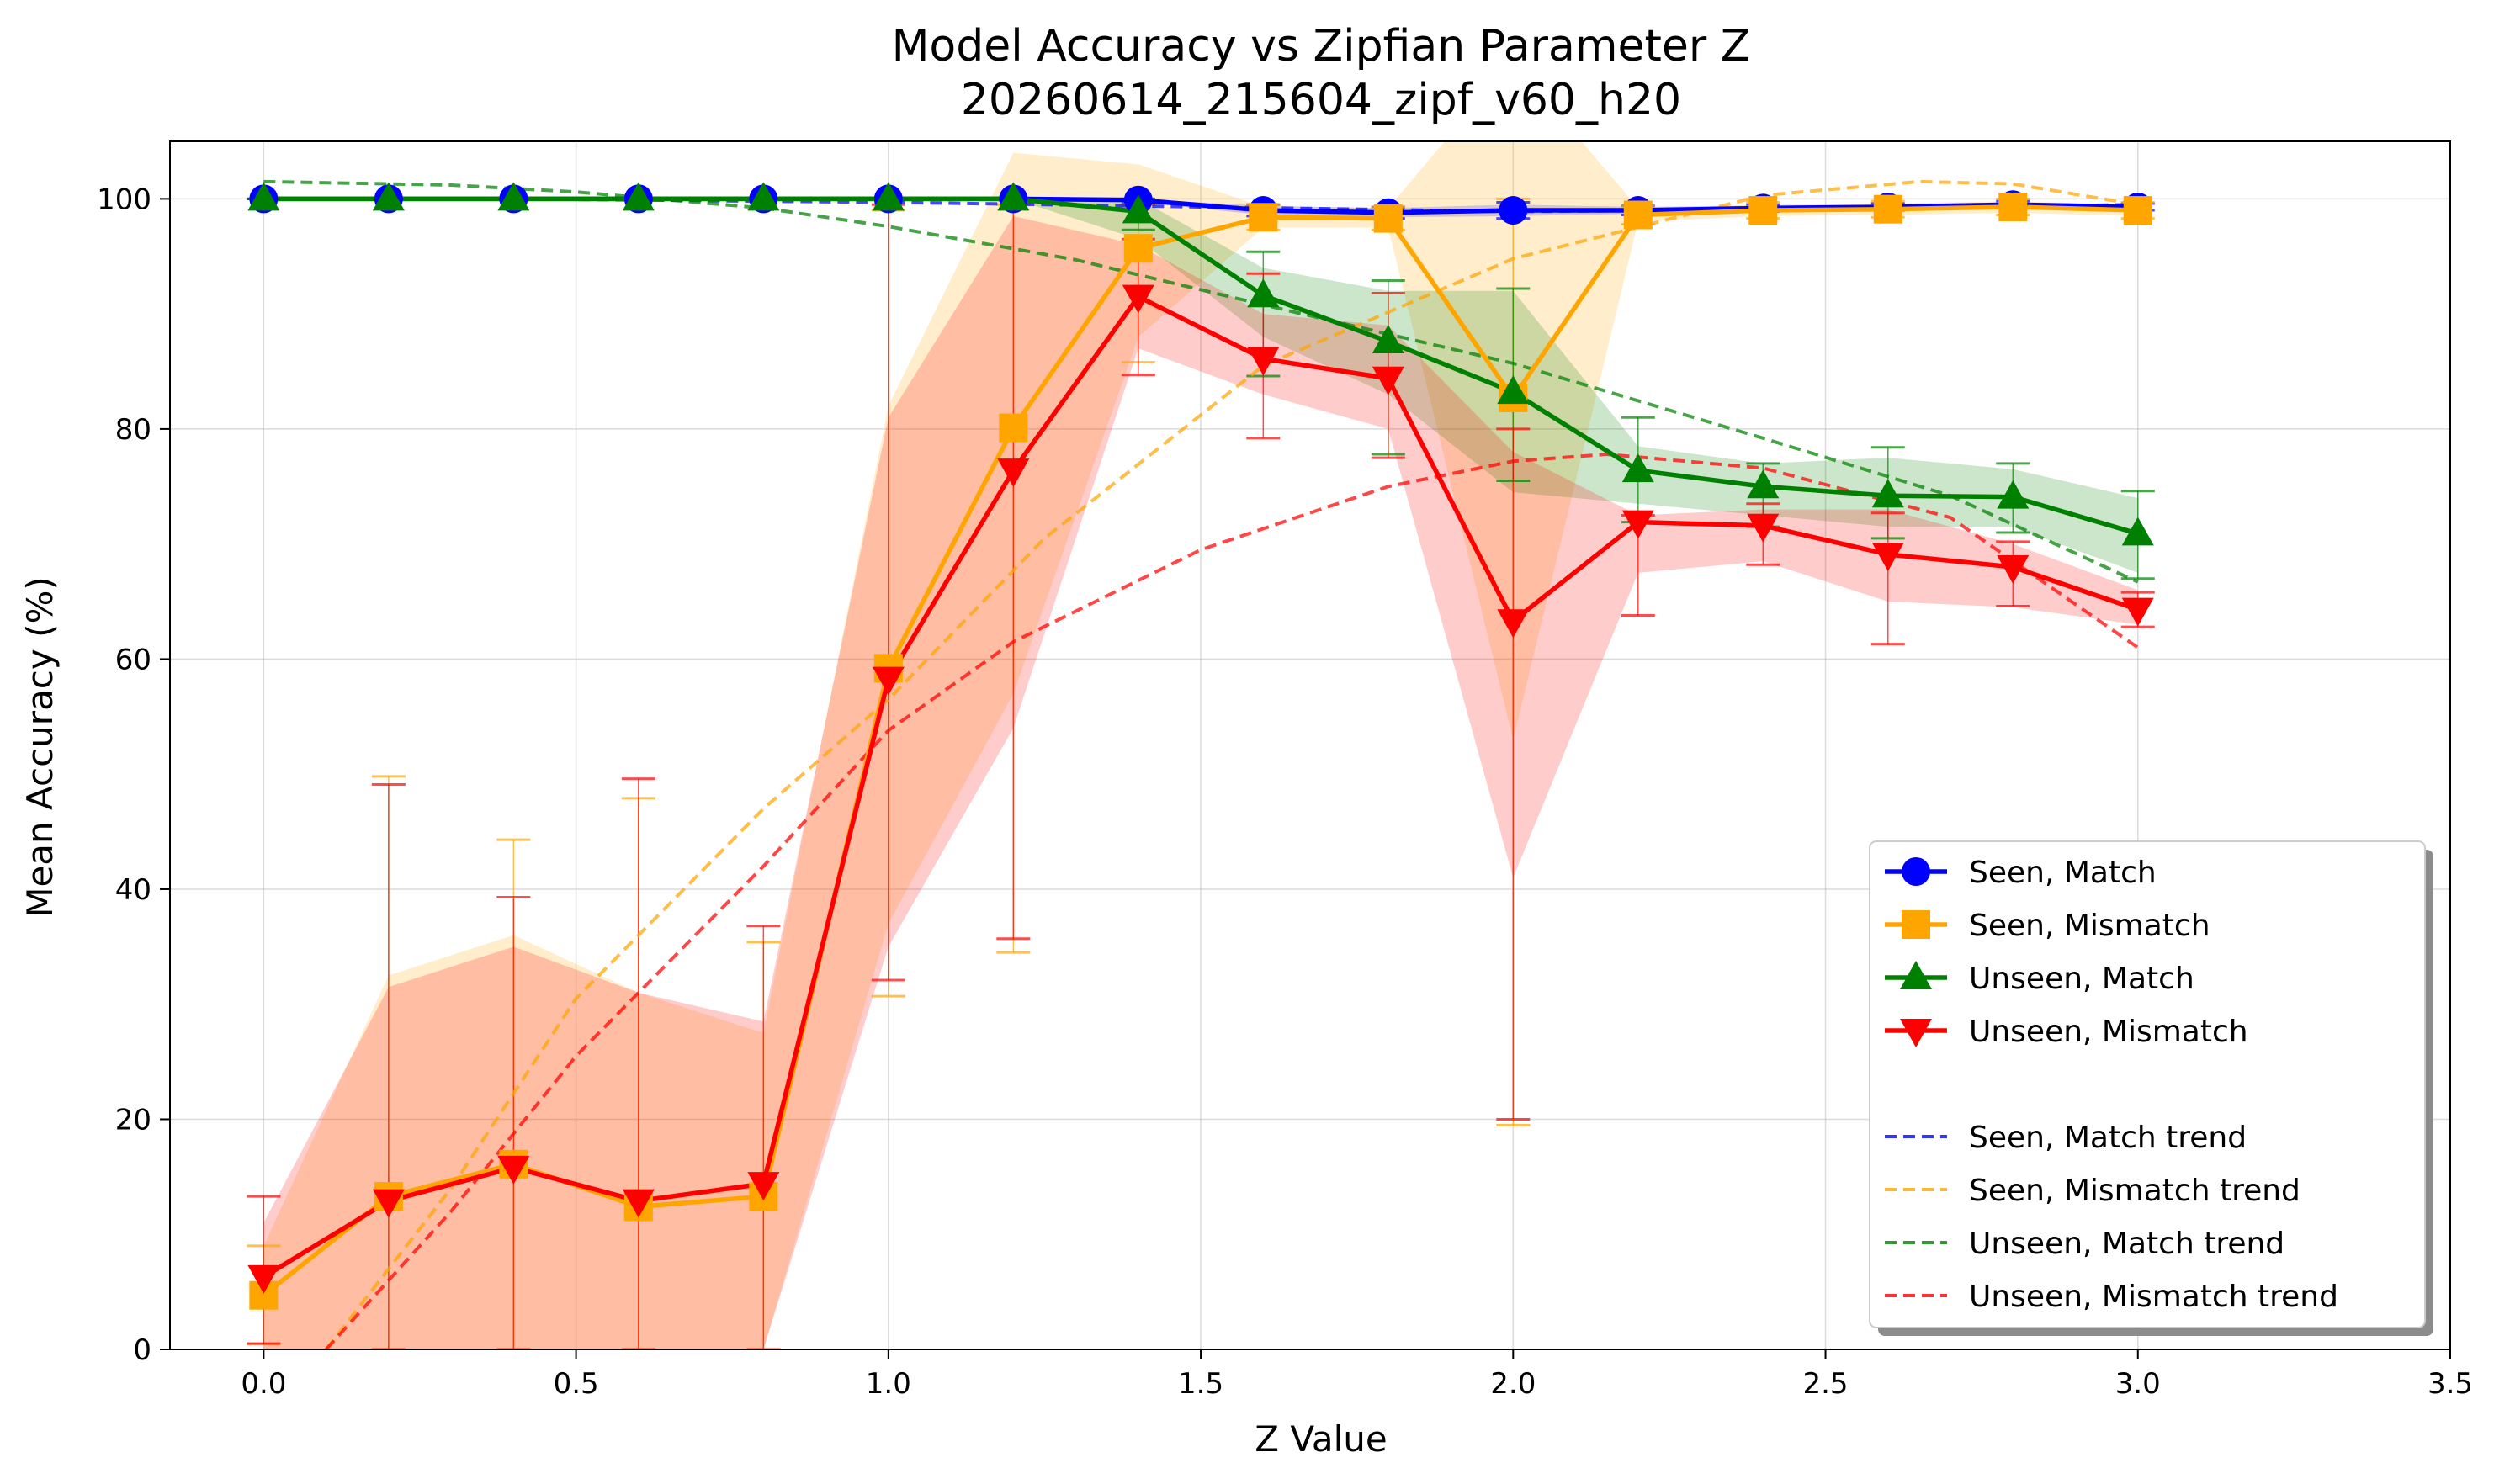 This screenshot has height=1484, width=2494. What do you see at coordinates (2134, 1191) in the screenshot?
I see `legend-label: Seen, Mismatch trend` at bounding box center [2134, 1191].